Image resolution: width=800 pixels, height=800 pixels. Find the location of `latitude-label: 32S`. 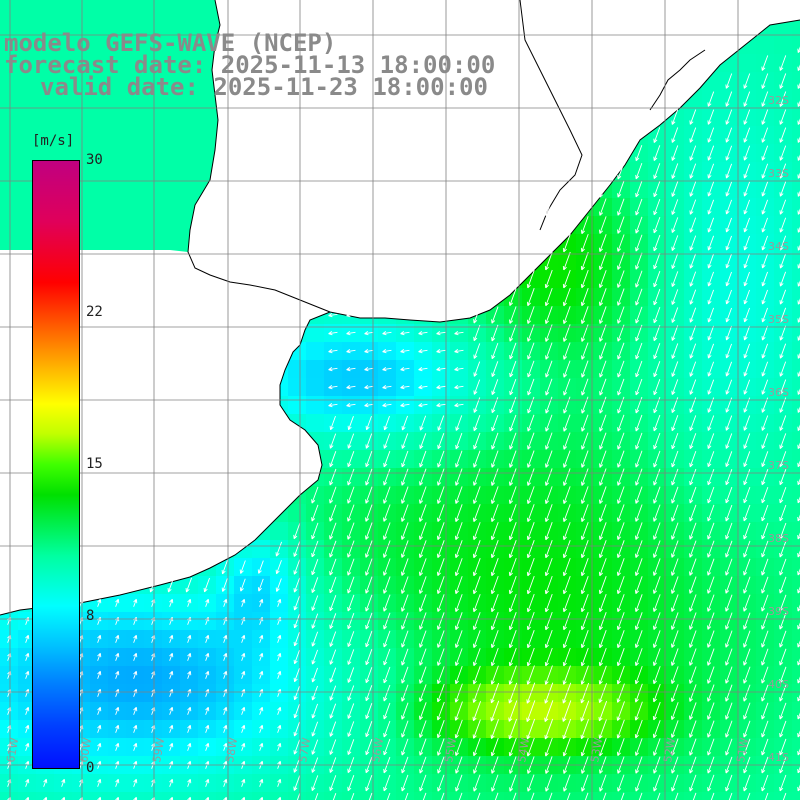

latitude-label: 32S is located at coordinates (778, 100).